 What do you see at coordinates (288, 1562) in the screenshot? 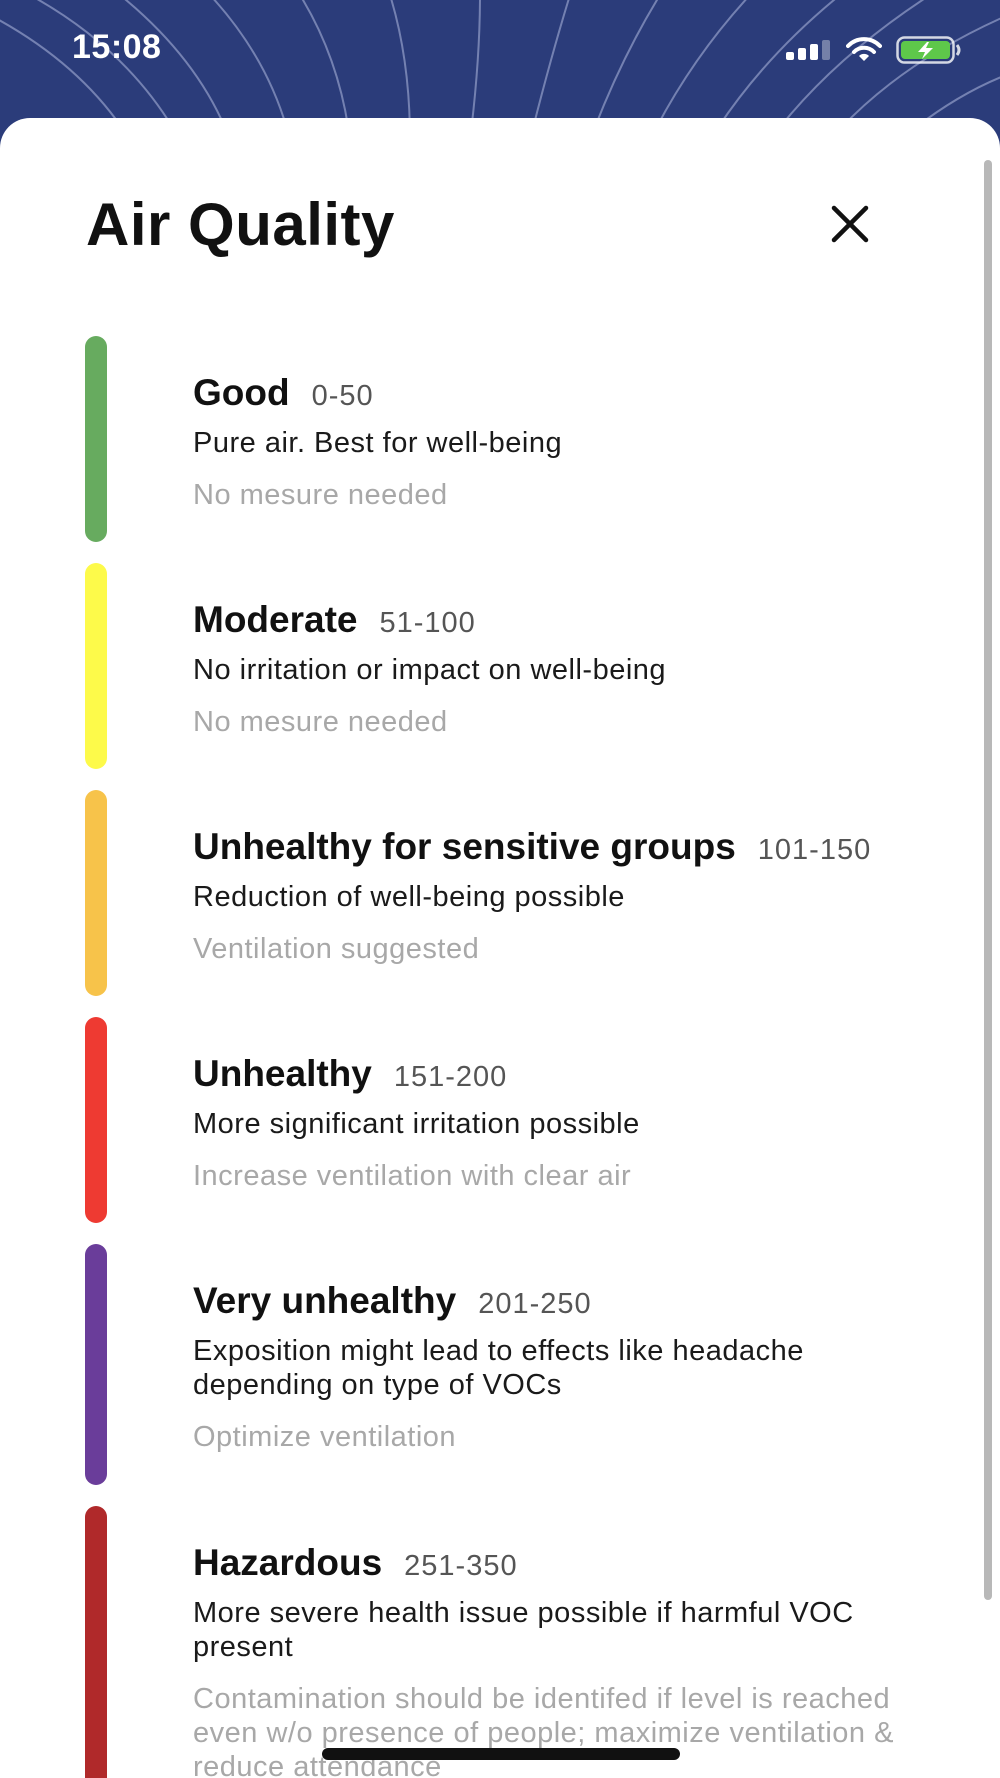
I see `level-name: Hazardous` at bounding box center [288, 1562].